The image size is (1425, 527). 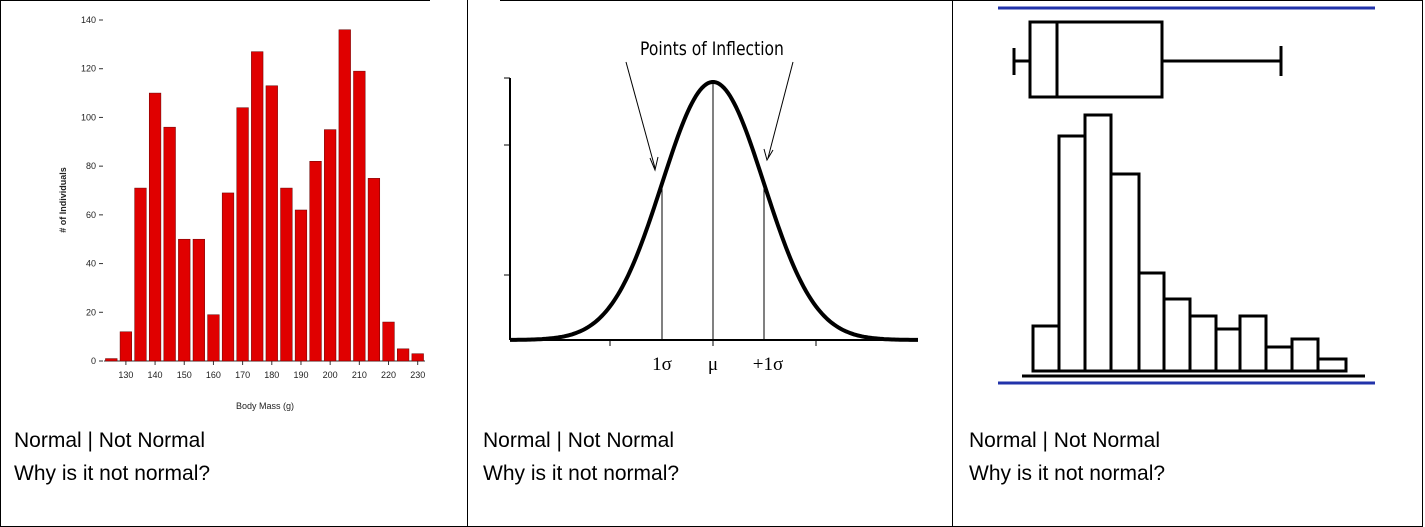 What do you see at coordinates (713, 364) in the screenshot?
I see `mu-label: μ` at bounding box center [713, 364].